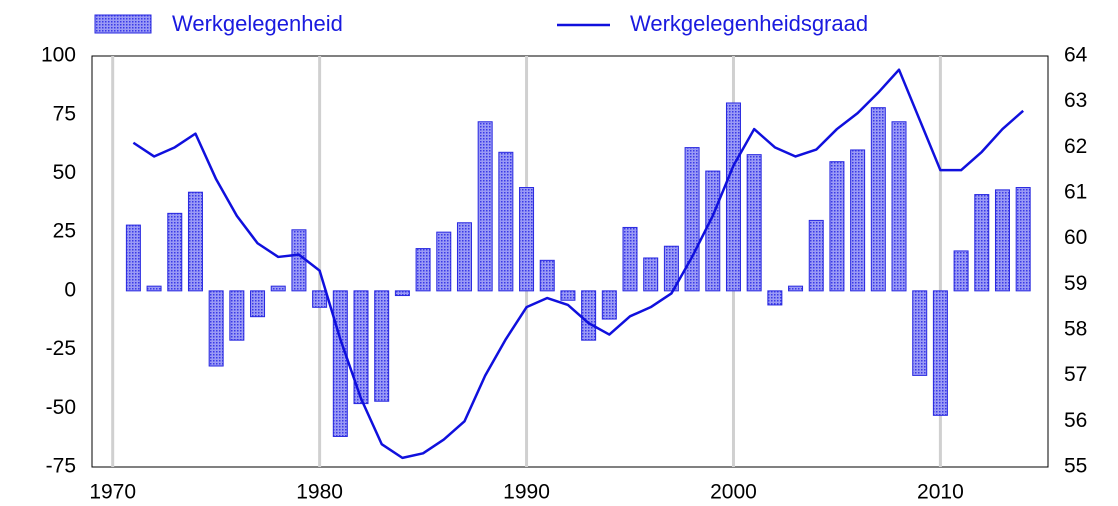 This screenshot has width=1118, height=506. What do you see at coordinates (257, 23) in the screenshot?
I see `legend-label: Werkgelegenheid` at bounding box center [257, 23].